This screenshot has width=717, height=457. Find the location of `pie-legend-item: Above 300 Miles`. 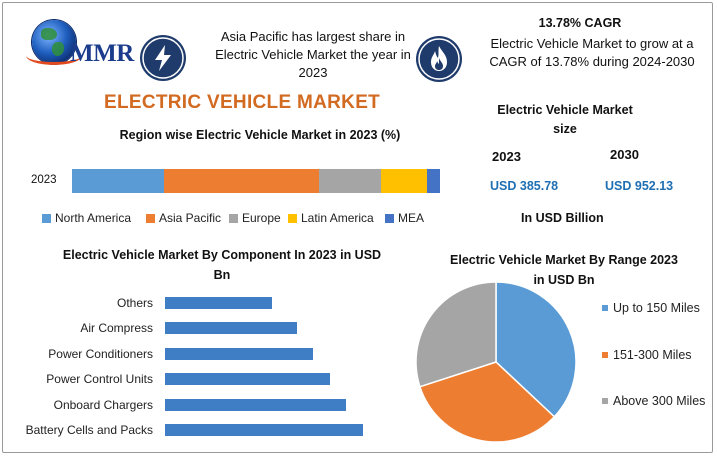

pie-legend-item: Above 300 Miles is located at coordinates (654, 401).